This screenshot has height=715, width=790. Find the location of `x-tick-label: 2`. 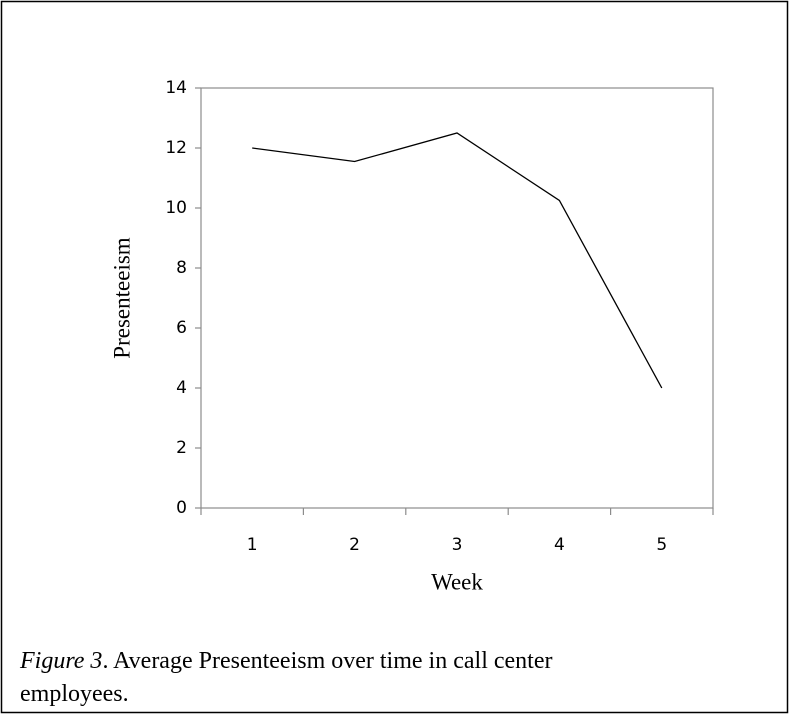

x-tick-label: 2 is located at coordinates (354, 545).